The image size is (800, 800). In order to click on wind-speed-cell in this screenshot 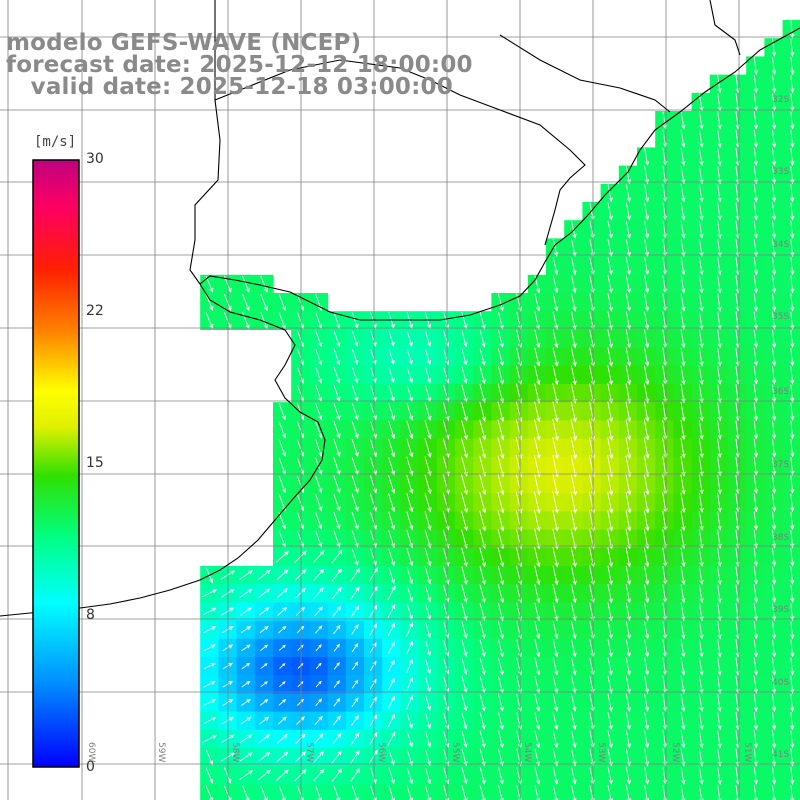, I will do `click(501, 792)`.